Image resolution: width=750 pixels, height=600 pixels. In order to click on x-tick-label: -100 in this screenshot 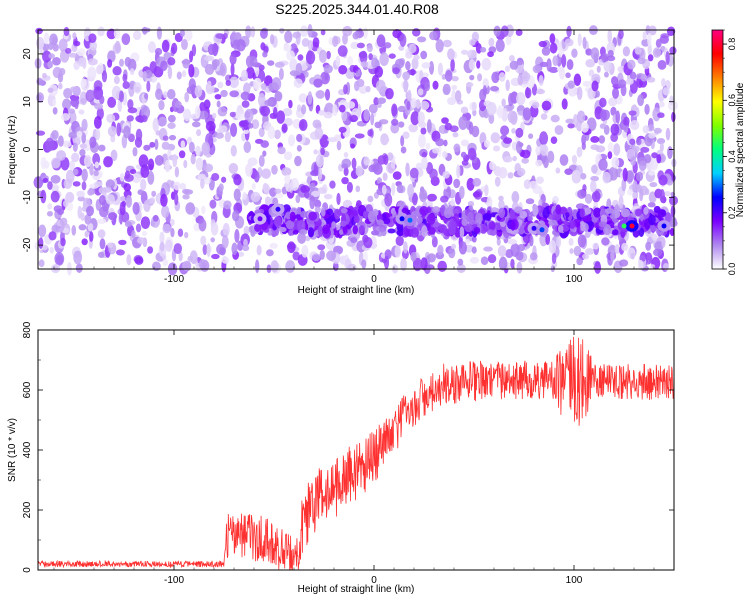, I will do `click(174, 580)`.